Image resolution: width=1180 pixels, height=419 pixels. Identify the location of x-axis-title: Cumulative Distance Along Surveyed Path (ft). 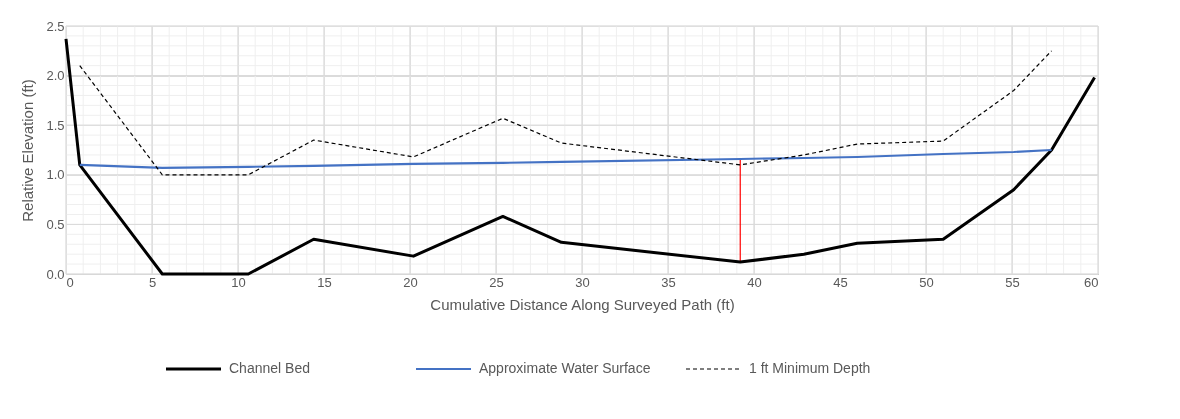
(582, 304).